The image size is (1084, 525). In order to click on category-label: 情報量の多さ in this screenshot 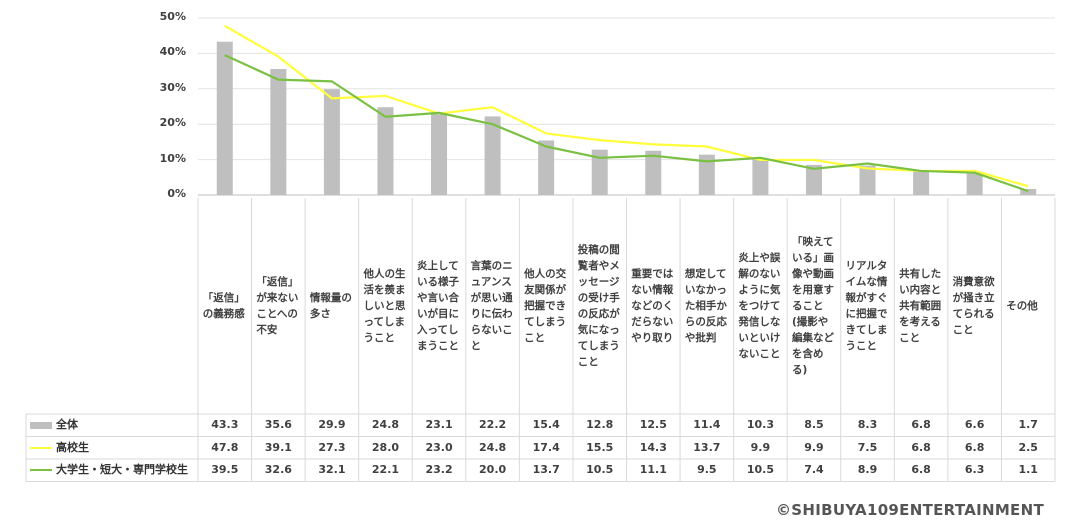, I will do `click(330, 306)`.